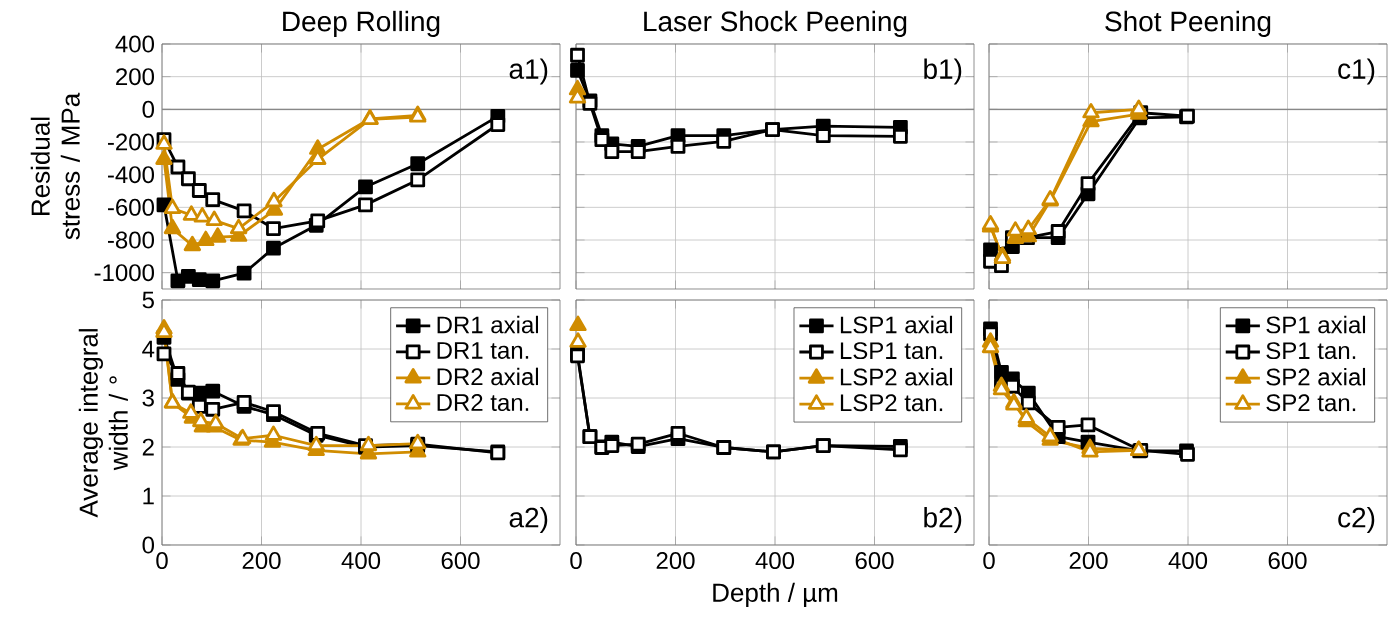 Image resolution: width=1395 pixels, height=623 pixels. I want to click on legend-label: DR2 tan., so click(483, 403).